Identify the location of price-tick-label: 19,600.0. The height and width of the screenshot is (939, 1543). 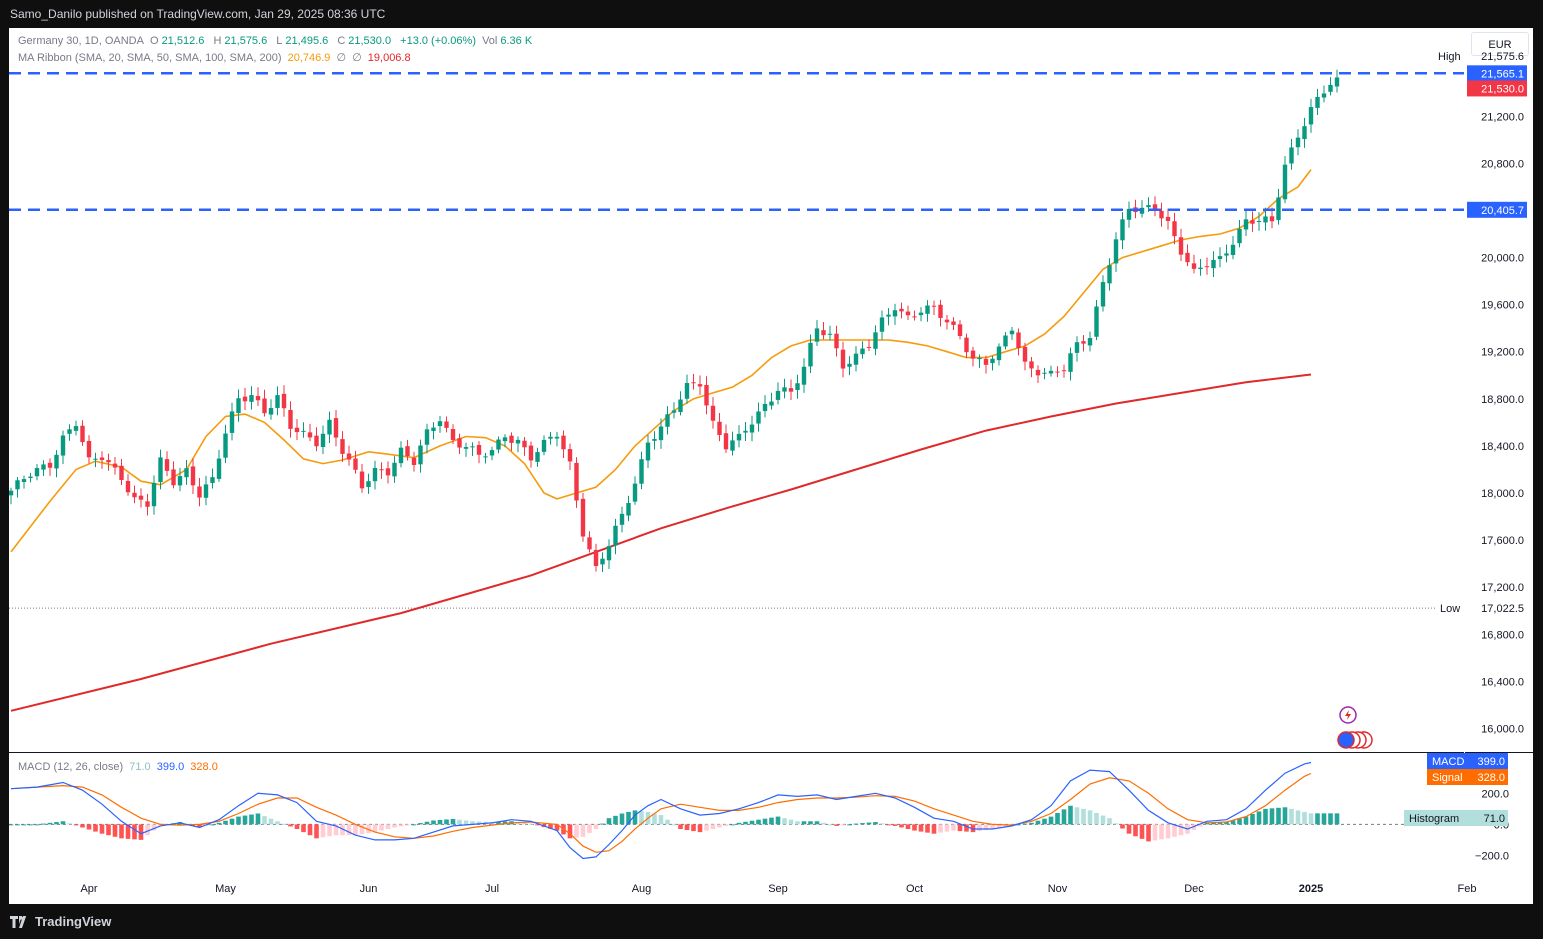
(1502, 306).